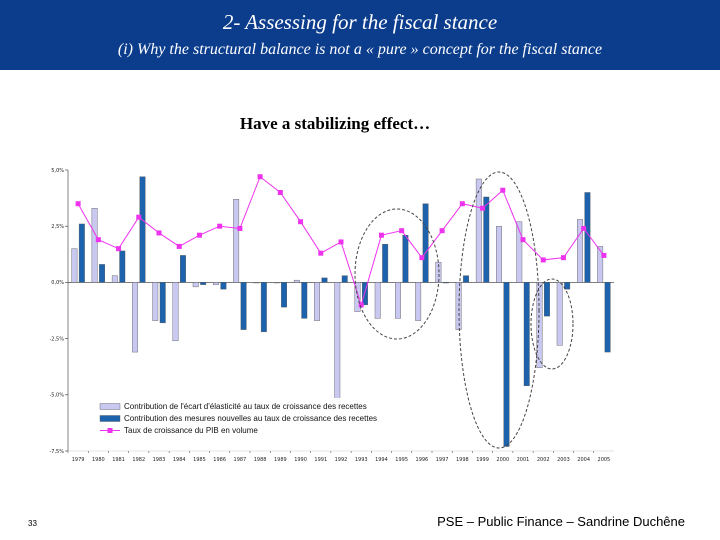 This screenshot has width=720, height=540. I want to click on x-tick-label: 1990, so click(300, 460).